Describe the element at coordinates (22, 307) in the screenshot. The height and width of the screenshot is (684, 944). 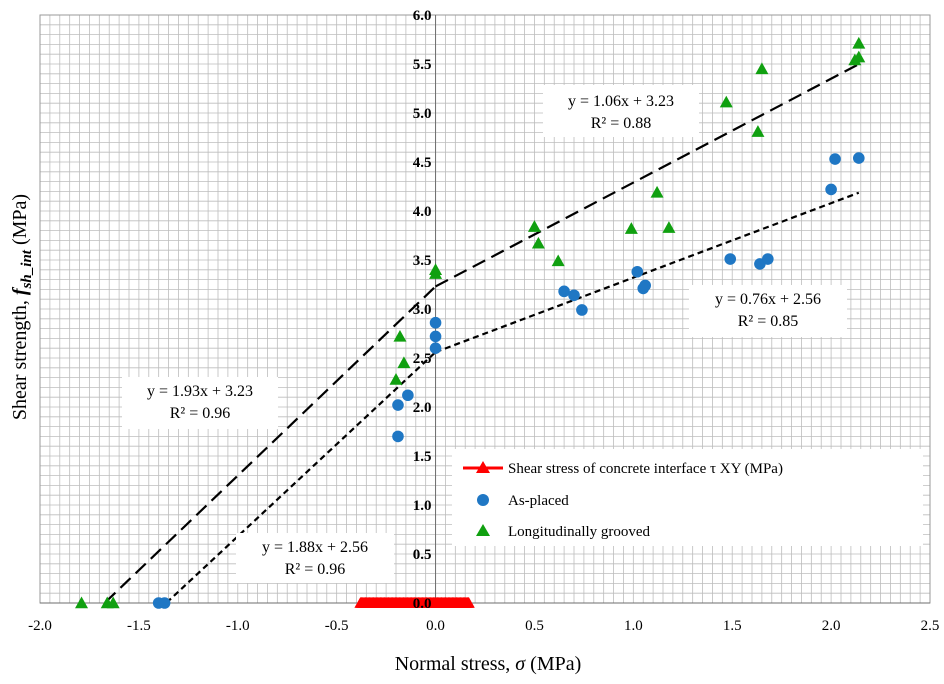
I see `y-axis-title: Shear strength, fsh_int (MPa)` at that location.